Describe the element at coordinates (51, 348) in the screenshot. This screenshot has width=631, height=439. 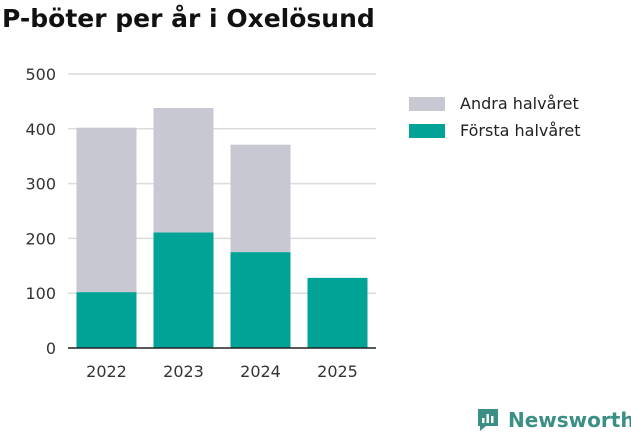
I see `y-tick-label: 0` at that location.